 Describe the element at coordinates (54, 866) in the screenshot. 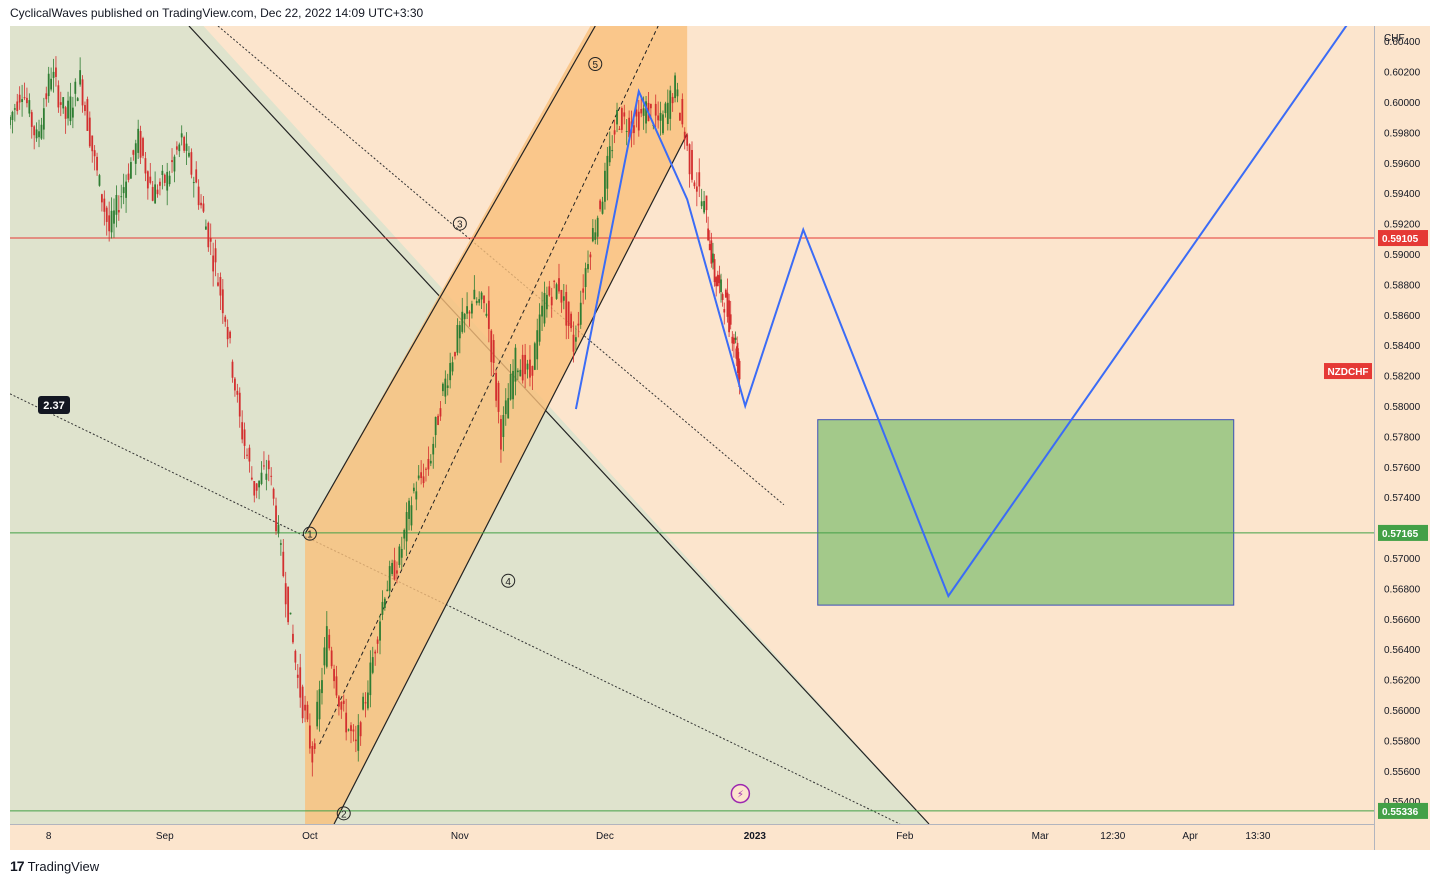

I see `footer: 17 TradingView` at that location.